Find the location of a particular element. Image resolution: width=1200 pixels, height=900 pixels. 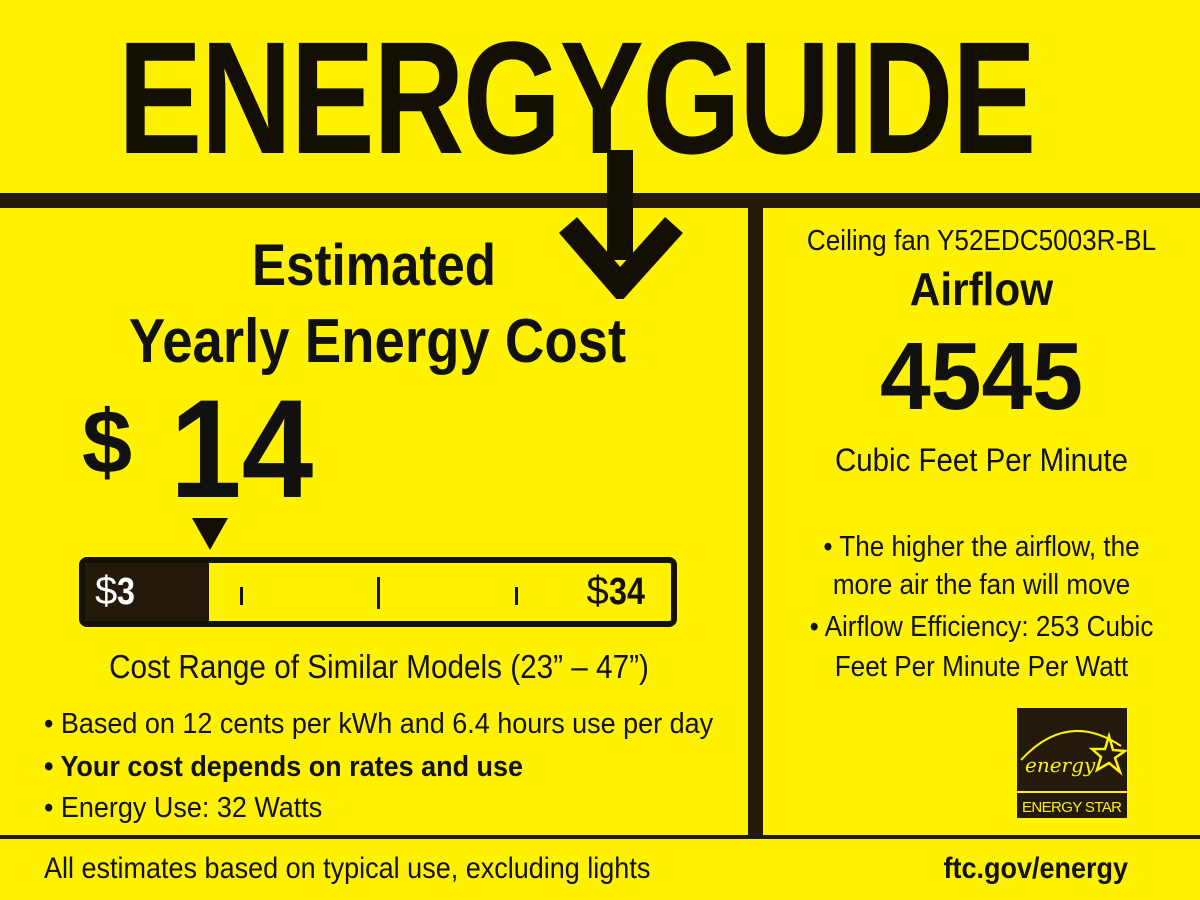

energy-star-logo: energy ENERGY STAR is located at coordinates (1073, 763).